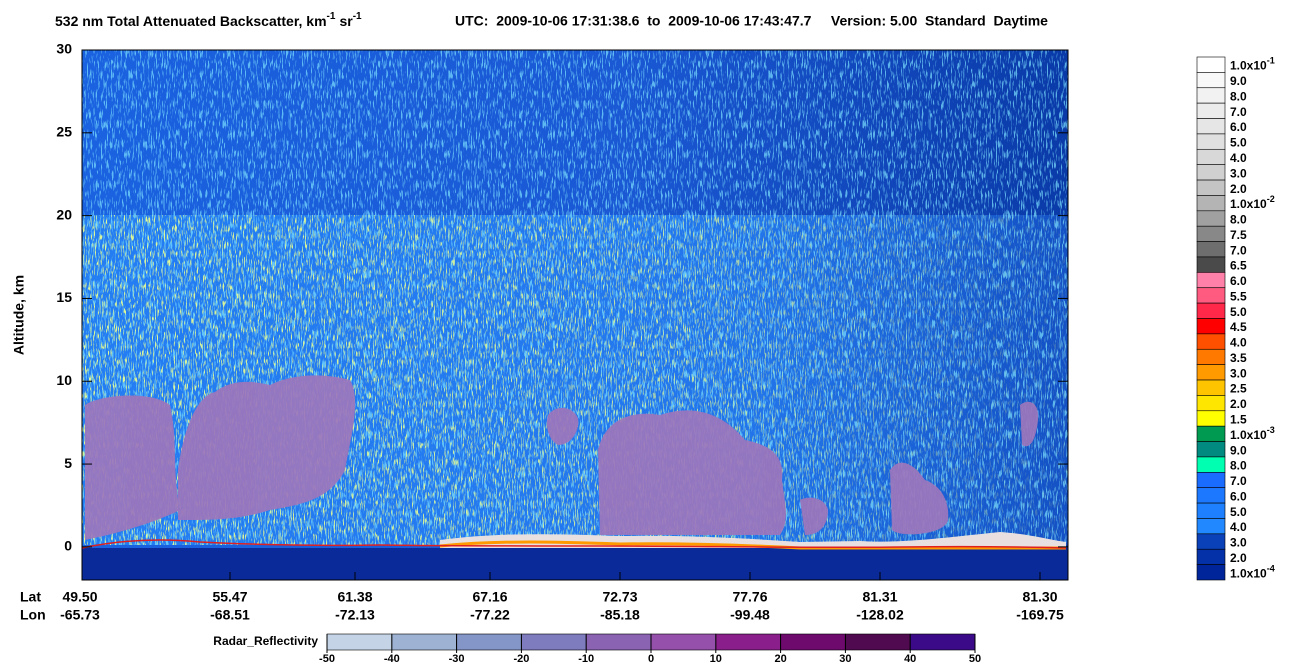  What do you see at coordinates (521, 659) in the screenshot?
I see `radar-tick-label: -20` at bounding box center [521, 659].